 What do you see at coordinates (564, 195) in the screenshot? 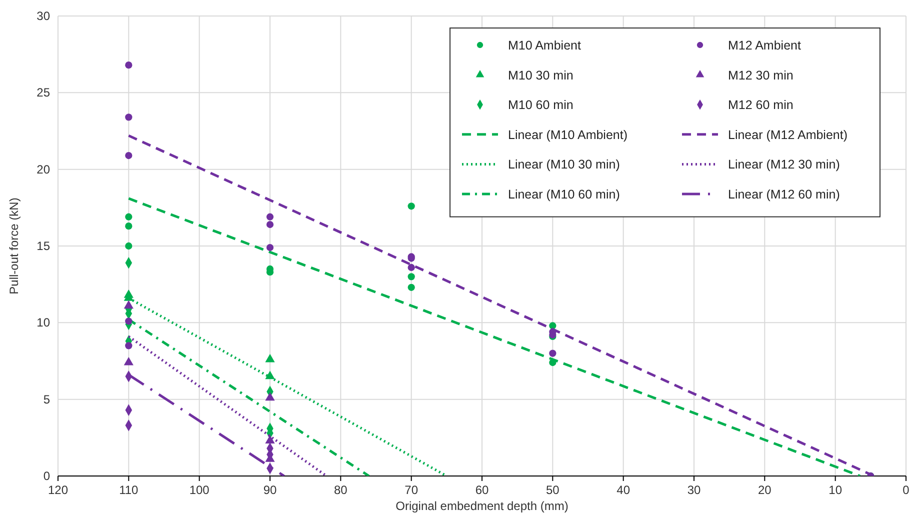
I see `legend-label: Linear (M10 60 min)` at bounding box center [564, 195].